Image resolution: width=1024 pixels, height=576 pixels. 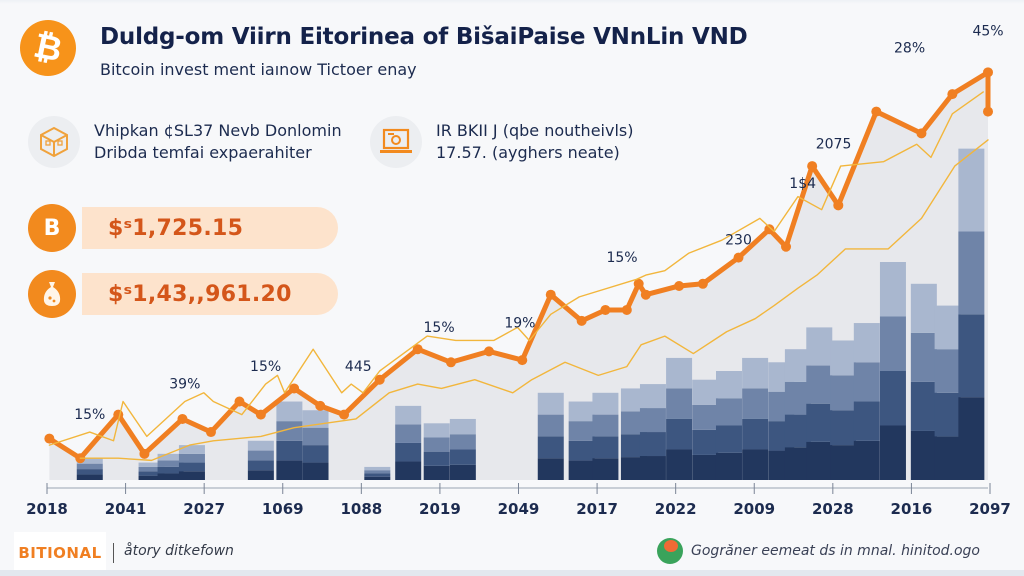 What do you see at coordinates (676, 509) in the screenshot?
I see `x-tick-label: 2022` at bounding box center [676, 509].